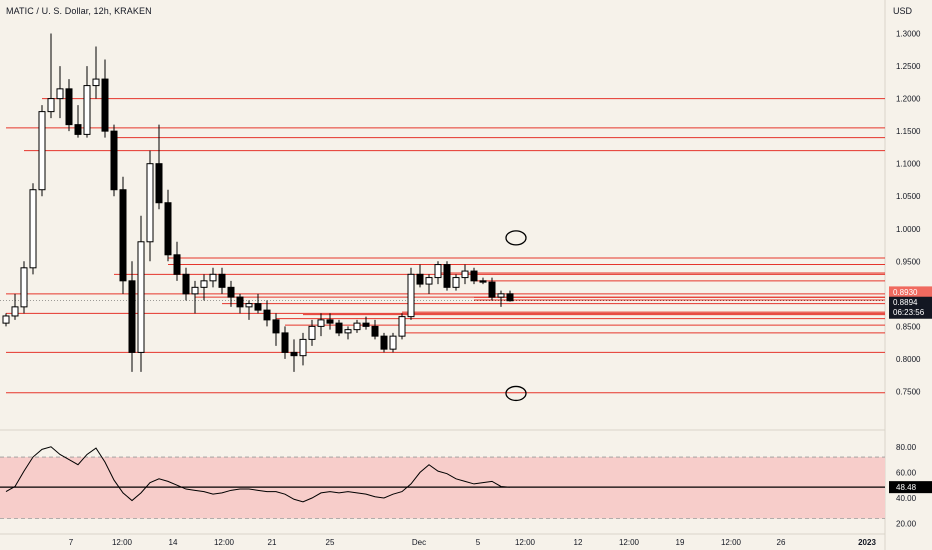 The width and height of the screenshot is (932, 550). I want to click on rsi-value-label: 48.48, so click(906, 487).